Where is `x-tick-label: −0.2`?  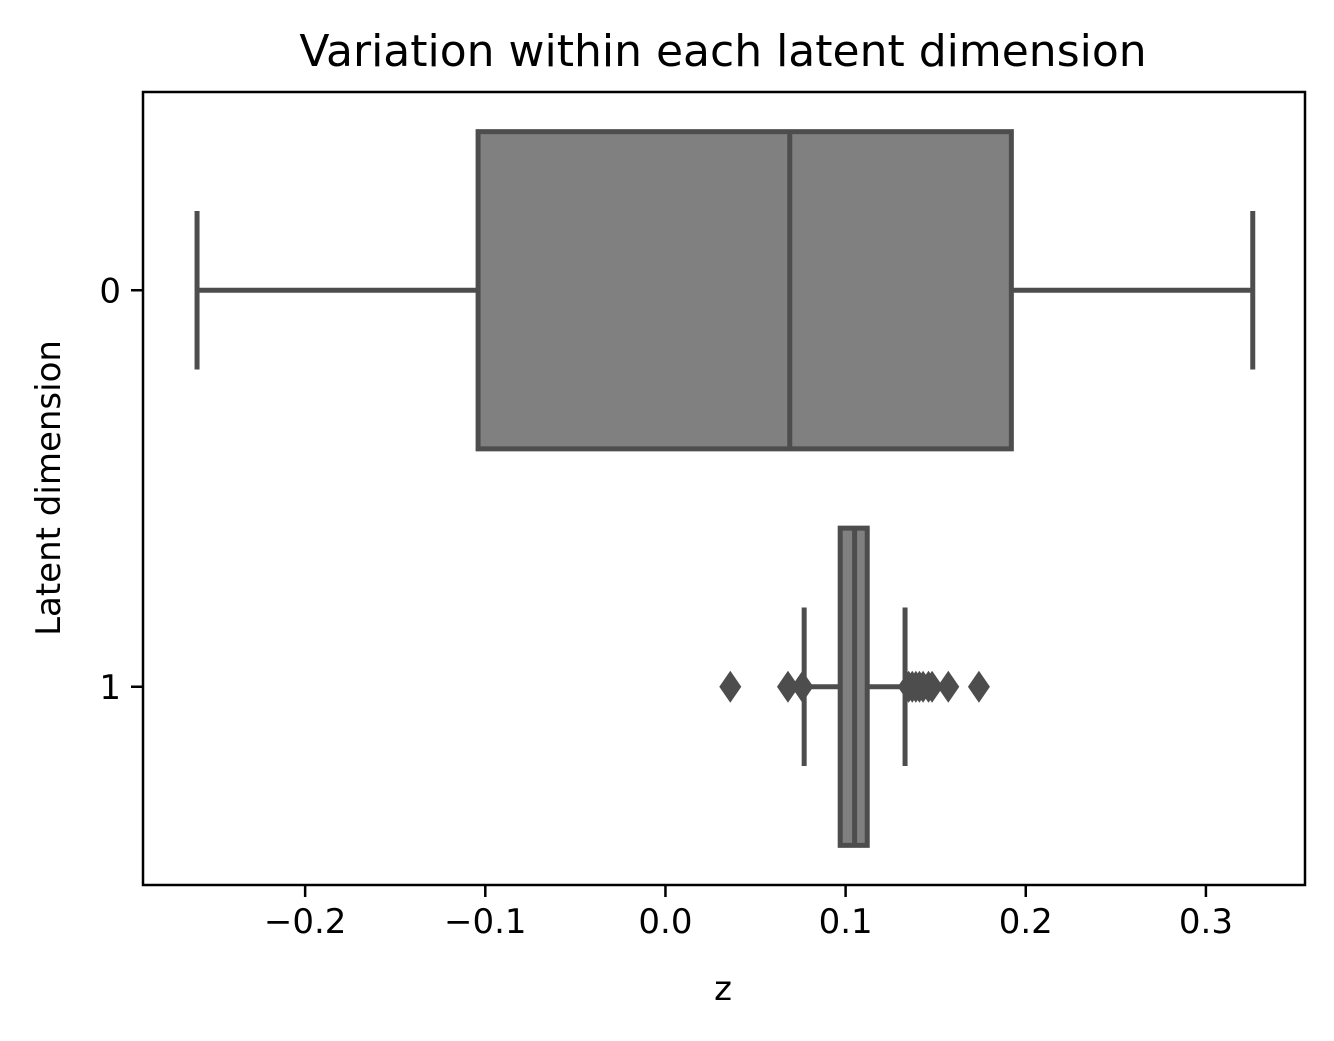 x-tick-label: −0.2 is located at coordinates (305, 922).